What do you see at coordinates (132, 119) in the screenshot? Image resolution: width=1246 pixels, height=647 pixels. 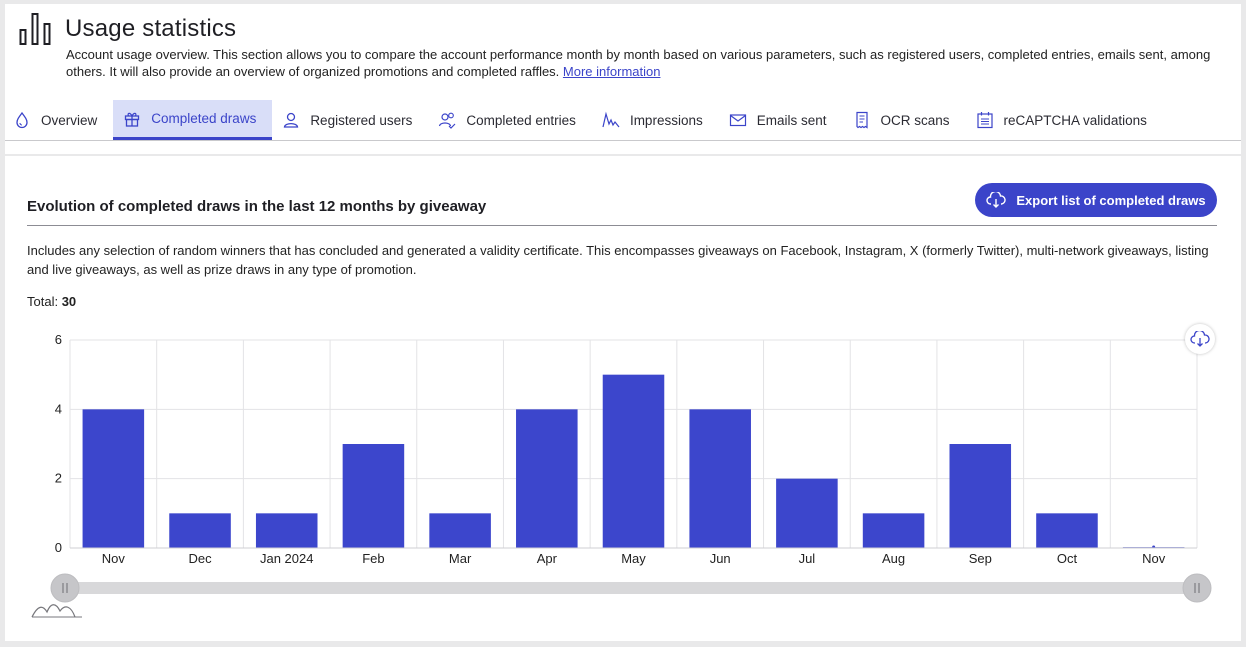 I see `gift-icon` at bounding box center [132, 119].